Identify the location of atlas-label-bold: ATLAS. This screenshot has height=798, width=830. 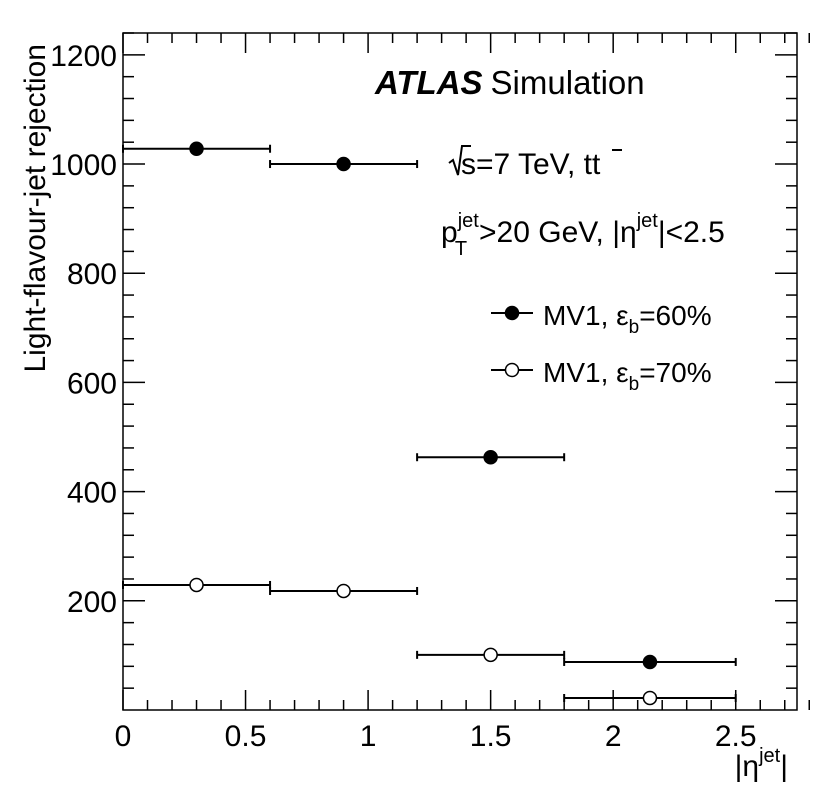
(428, 82).